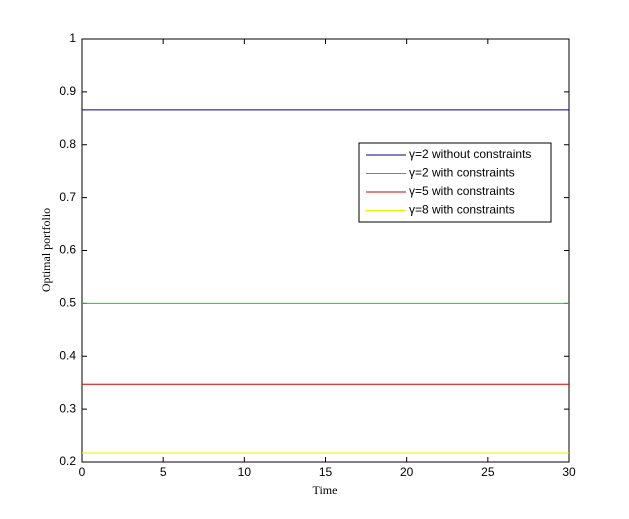 The width and height of the screenshot is (629, 519). What do you see at coordinates (67, 408) in the screenshot?
I see `y-tick-label: 0.3` at bounding box center [67, 408].